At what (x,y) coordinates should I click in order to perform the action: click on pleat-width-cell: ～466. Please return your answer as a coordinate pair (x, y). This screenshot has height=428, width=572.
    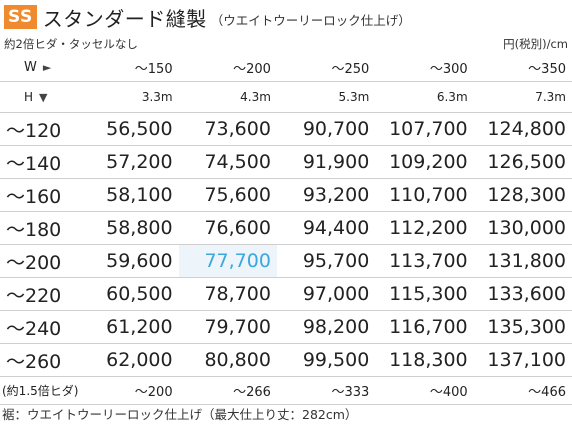
    Looking at the image, I should click on (522, 390).